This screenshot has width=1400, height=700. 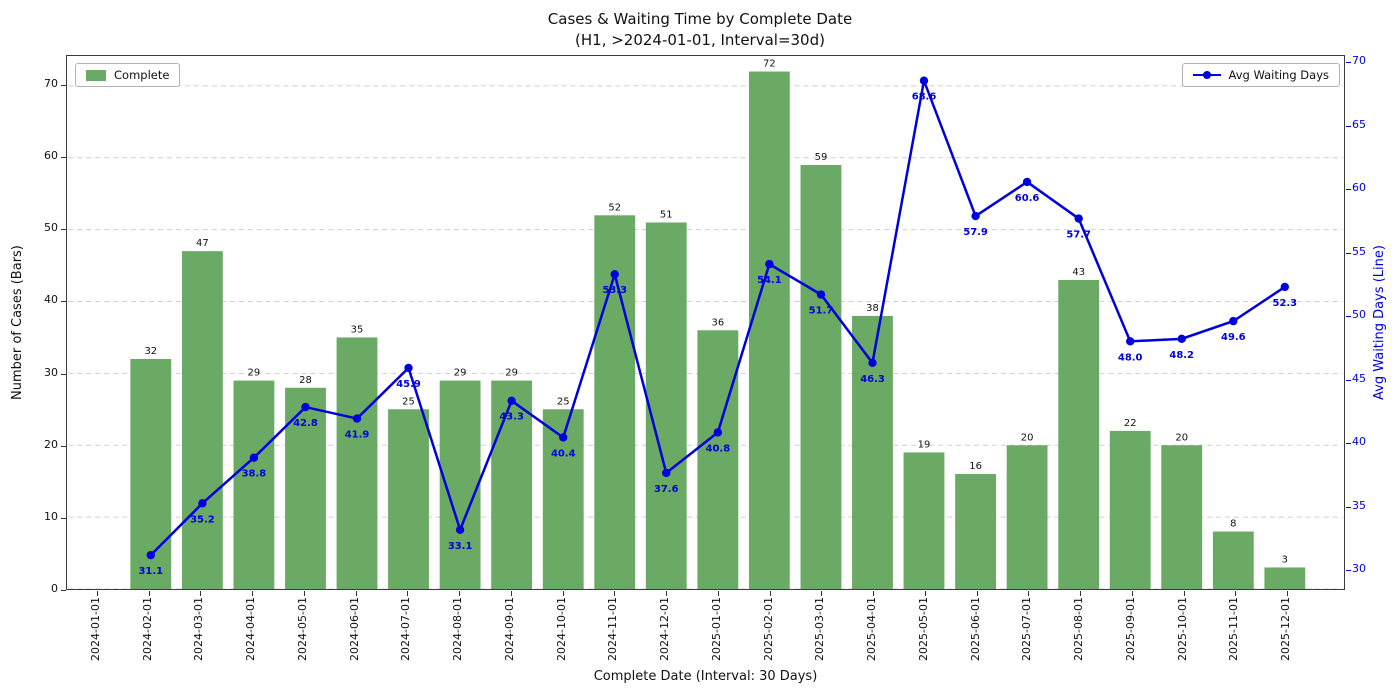 I want to click on x-tick-label: 2024-10-01, so click(x=561, y=629).